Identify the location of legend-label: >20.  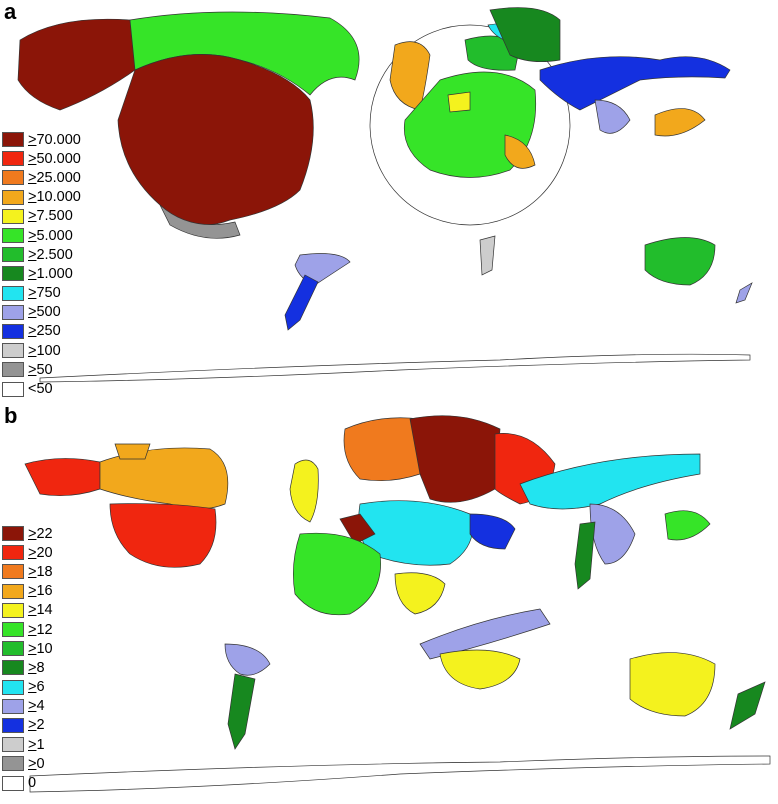
(40, 552).